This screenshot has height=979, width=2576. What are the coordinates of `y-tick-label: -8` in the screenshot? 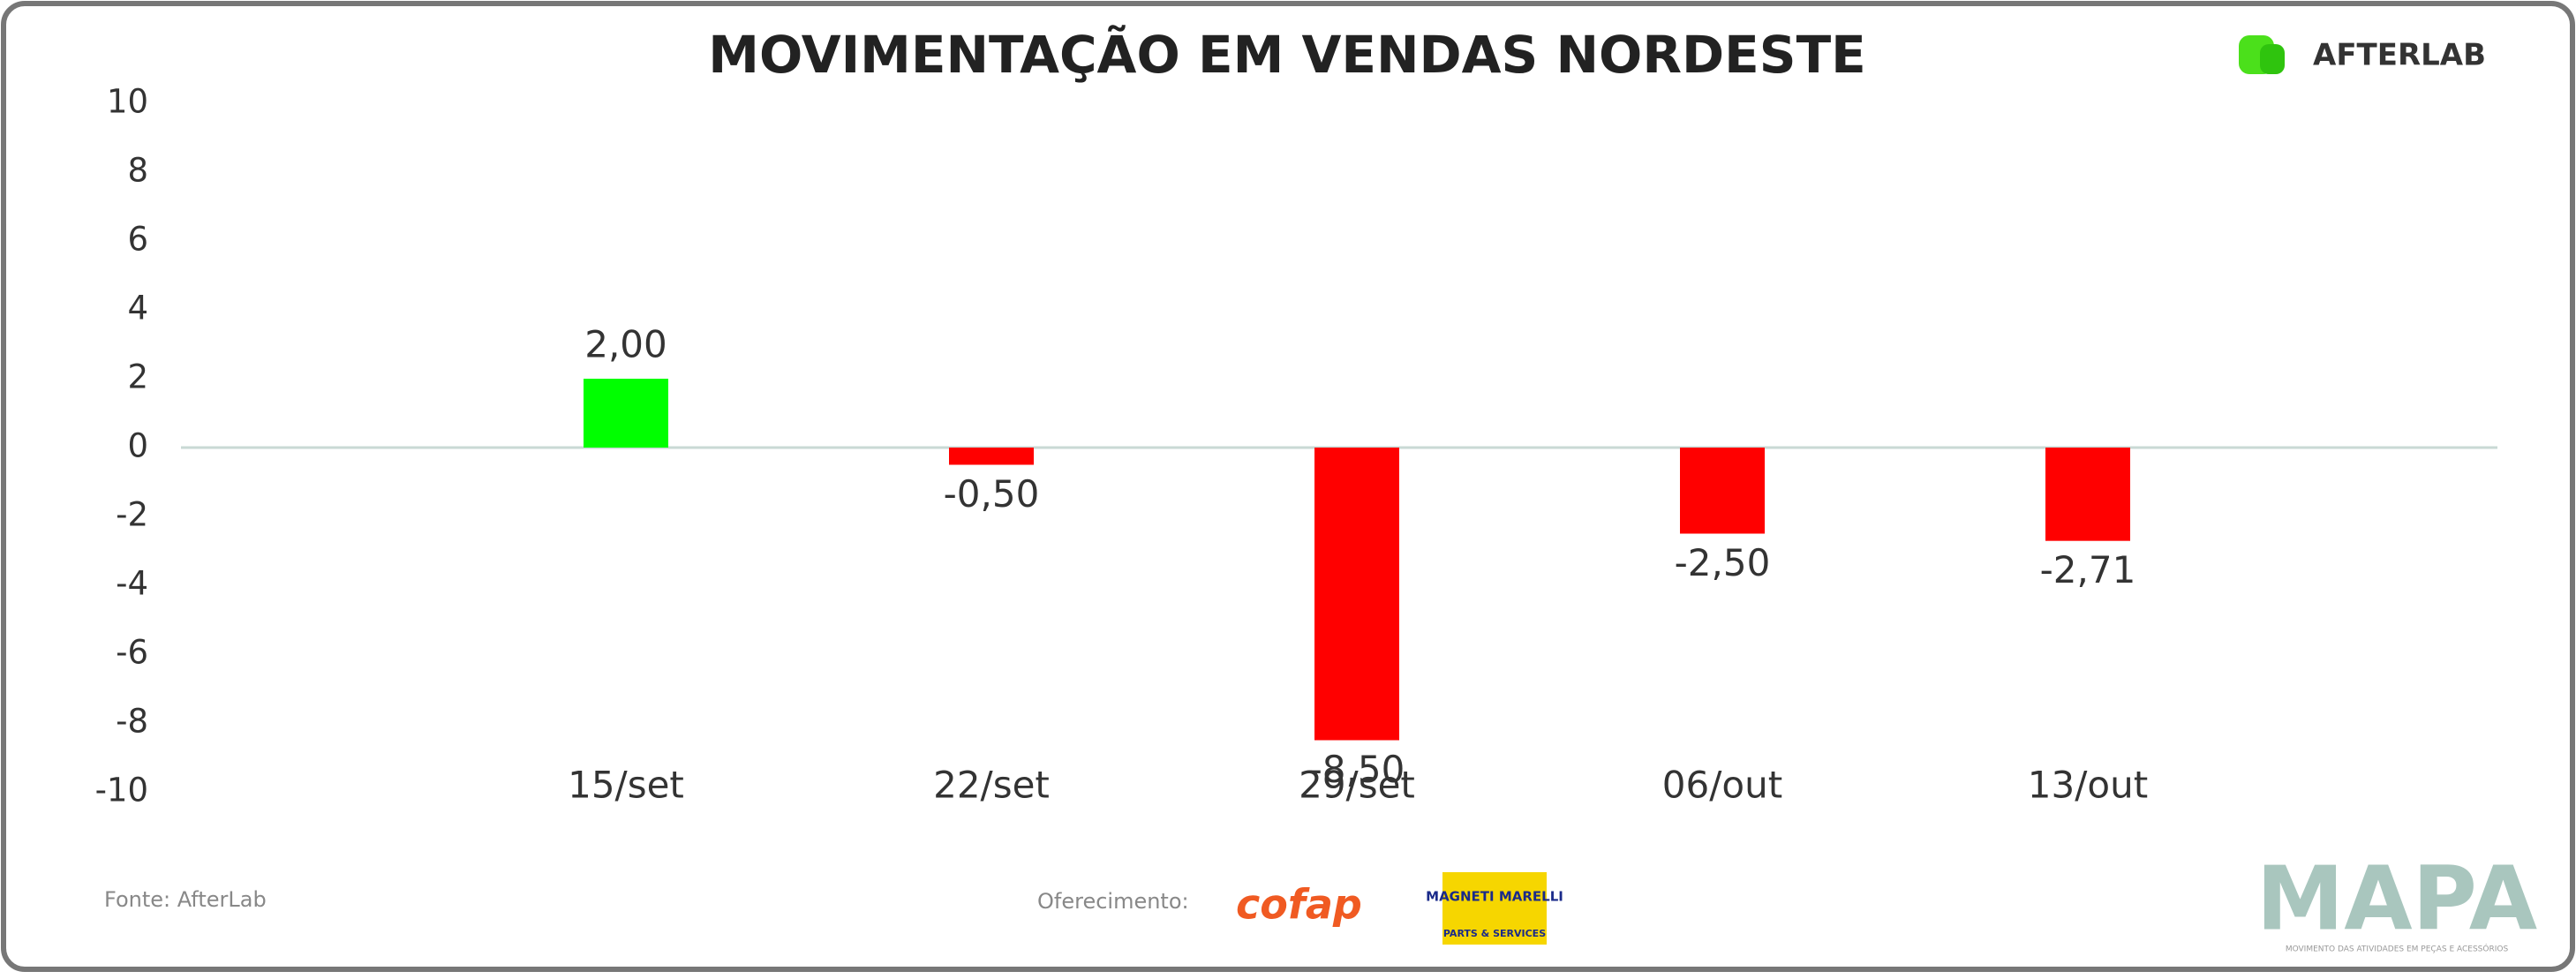 It's located at (132, 722).